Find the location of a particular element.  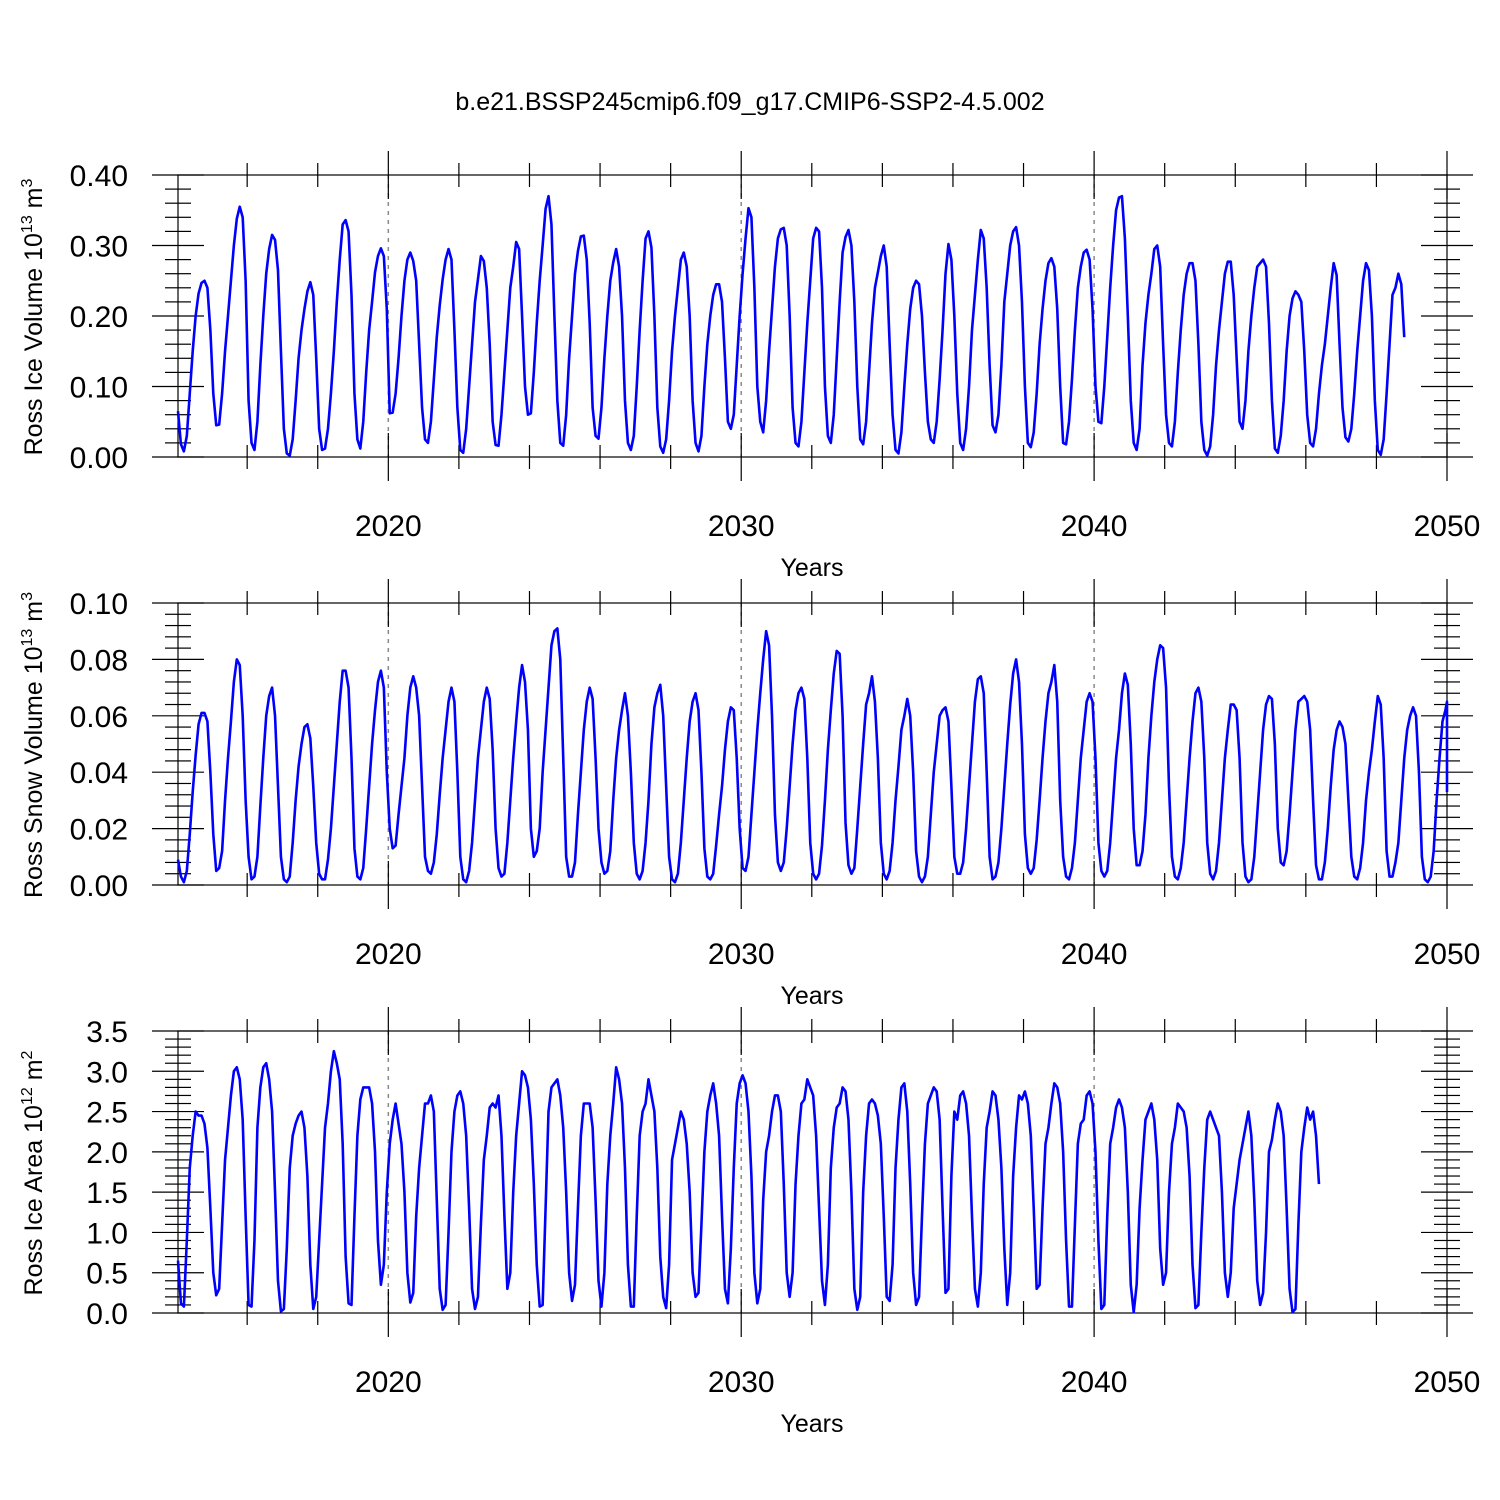

y-tick-label: 0.02 is located at coordinates (99, 830).